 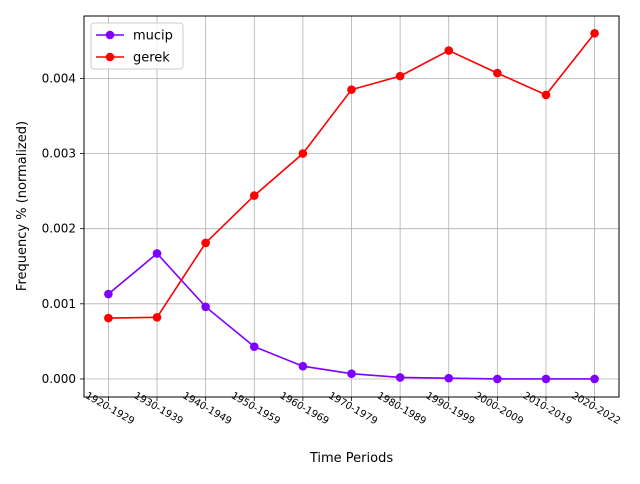 I want to click on x-tick-label: 2010-2019, so click(x=547, y=408).